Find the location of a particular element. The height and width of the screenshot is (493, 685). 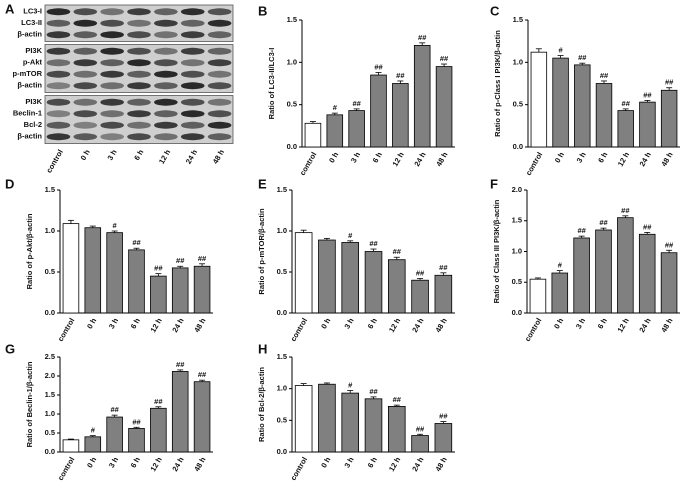

lane-label: 12 h is located at coordinates (165, 157).